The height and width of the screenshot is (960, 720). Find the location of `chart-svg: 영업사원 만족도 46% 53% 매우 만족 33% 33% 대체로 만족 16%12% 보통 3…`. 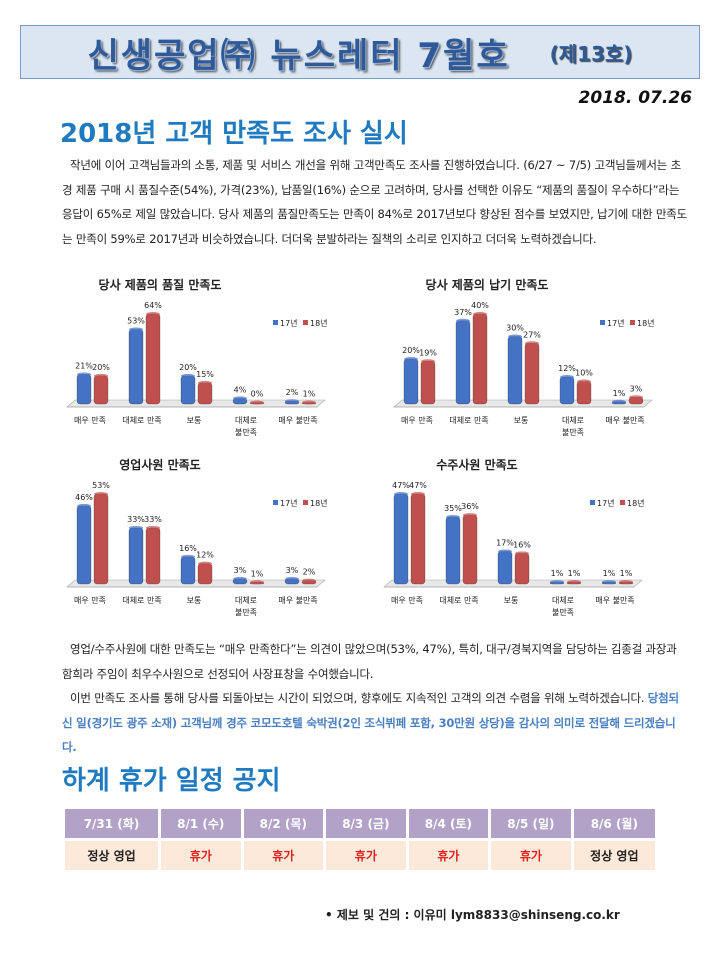

chart-svg: 영업사원 만족도 46% 53% 매우 만족 33% 33% 대체로 만족 16%12% 보통 3… is located at coordinates (197, 537).